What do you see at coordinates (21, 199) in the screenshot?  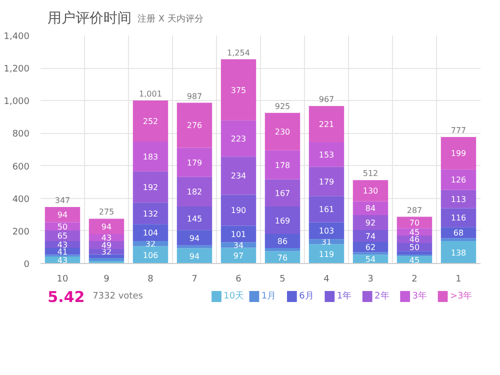 I see `y-tick-label: 400` at bounding box center [21, 199].